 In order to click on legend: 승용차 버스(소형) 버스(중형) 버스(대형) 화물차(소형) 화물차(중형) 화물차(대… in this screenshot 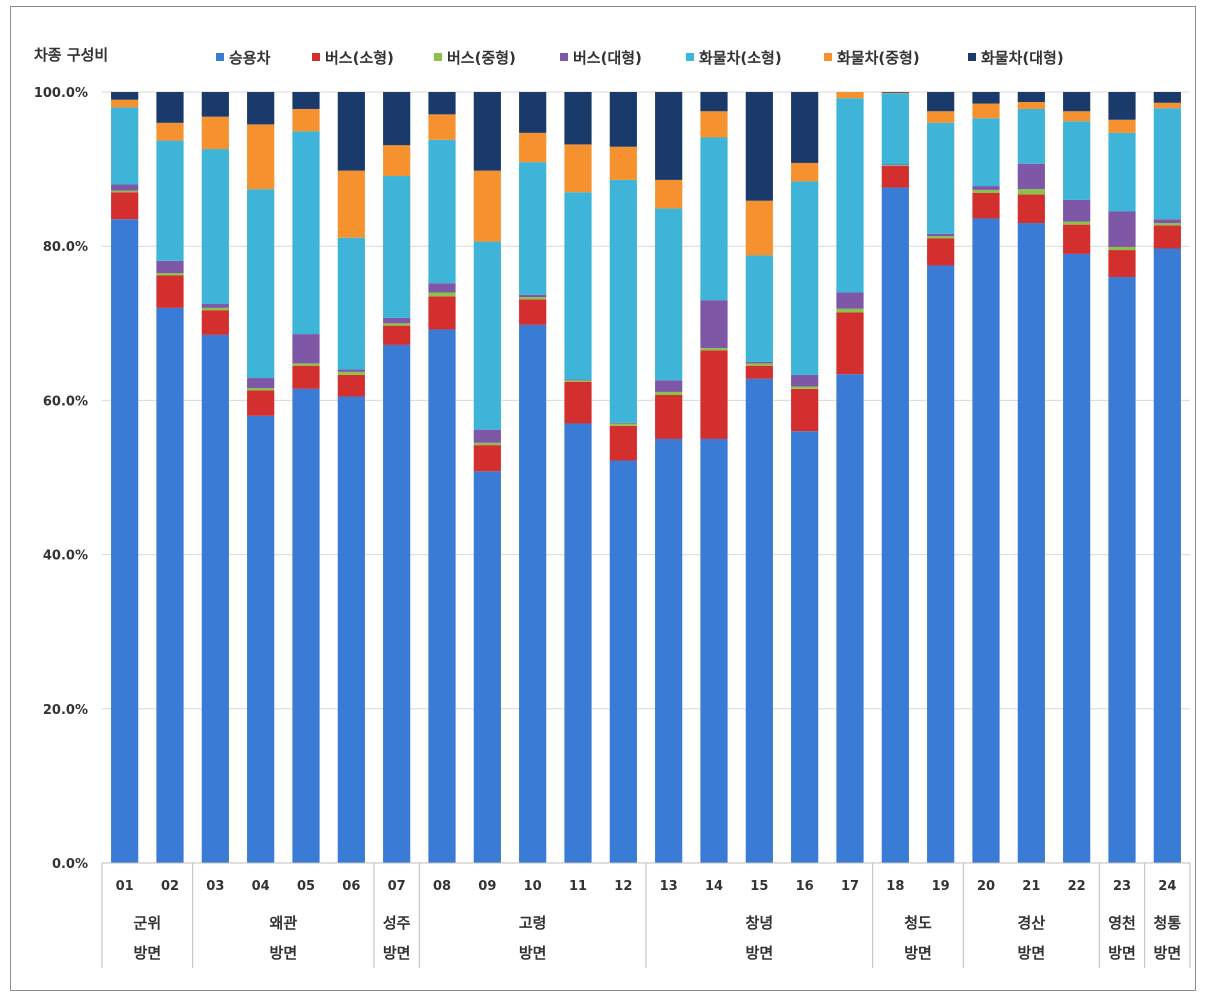, I will do `click(640, 58)`.